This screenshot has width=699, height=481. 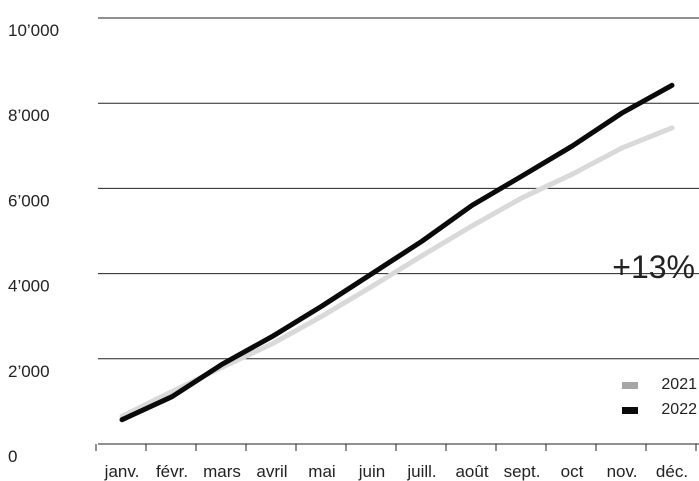 What do you see at coordinates (659, 397) in the screenshot?
I see `legend: 2021 2022` at bounding box center [659, 397].